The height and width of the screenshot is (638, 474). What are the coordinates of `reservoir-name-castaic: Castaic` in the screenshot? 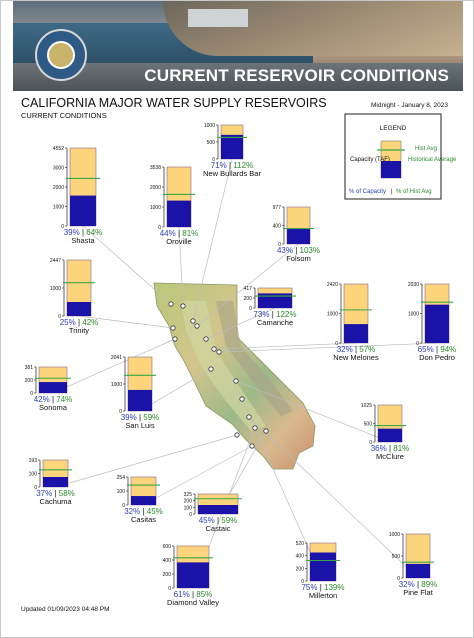 It's located at (217, 528).